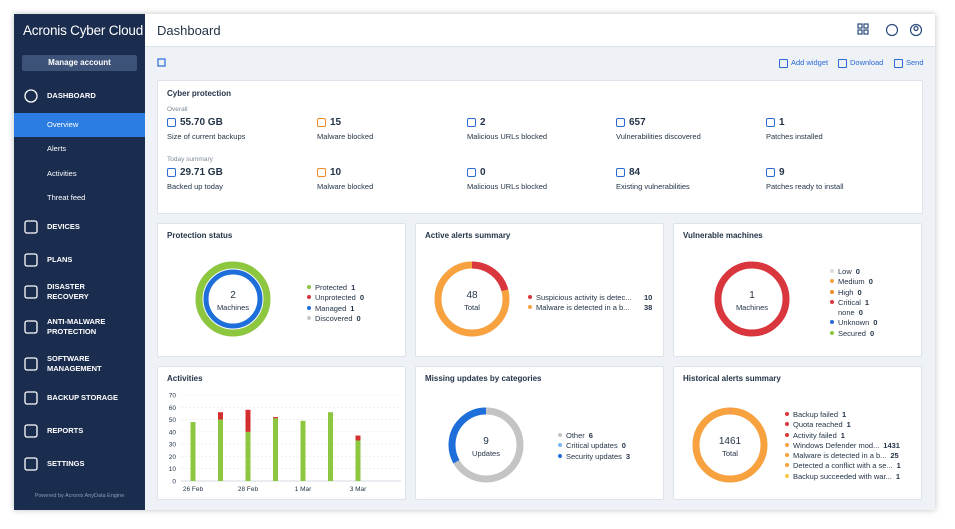 This screenshot has width=955, height=529. What do you see at coordinates (653, 186) in the screenshot?
I see `metric-label: Existing vulnerabilities` at bounding box center [653, 186].